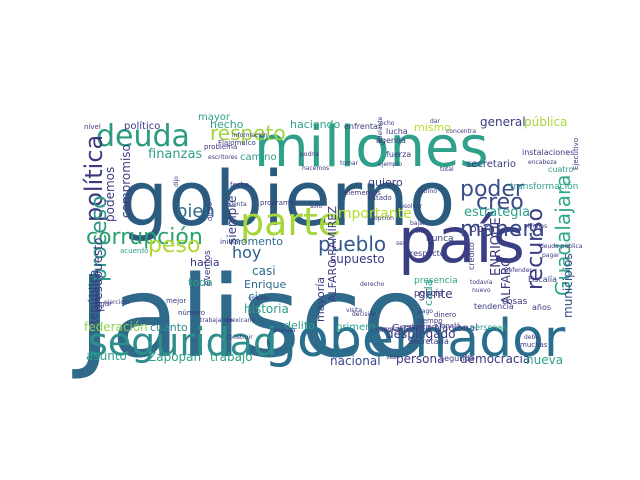 The width and height of the screenshot is (640, 480). I want to click on word-instalaciones: instalaciones, so click(548, 152).